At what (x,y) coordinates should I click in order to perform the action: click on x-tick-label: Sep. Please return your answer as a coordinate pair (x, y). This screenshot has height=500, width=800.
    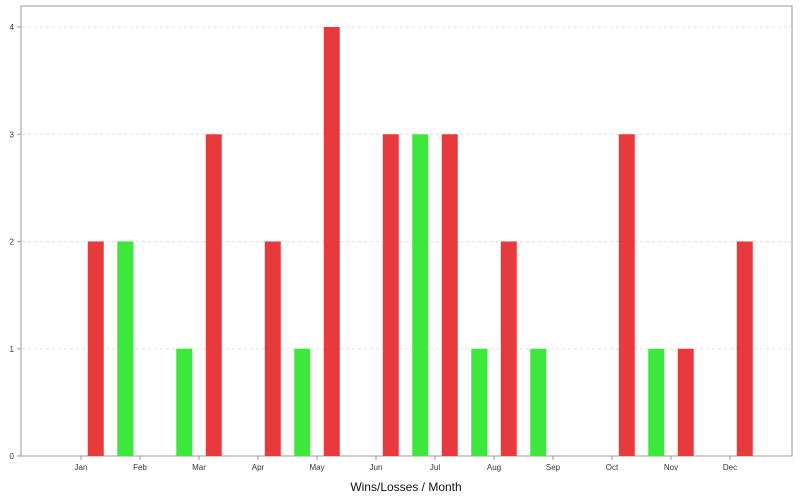
    Looking at the image, I should click on (553, 467).